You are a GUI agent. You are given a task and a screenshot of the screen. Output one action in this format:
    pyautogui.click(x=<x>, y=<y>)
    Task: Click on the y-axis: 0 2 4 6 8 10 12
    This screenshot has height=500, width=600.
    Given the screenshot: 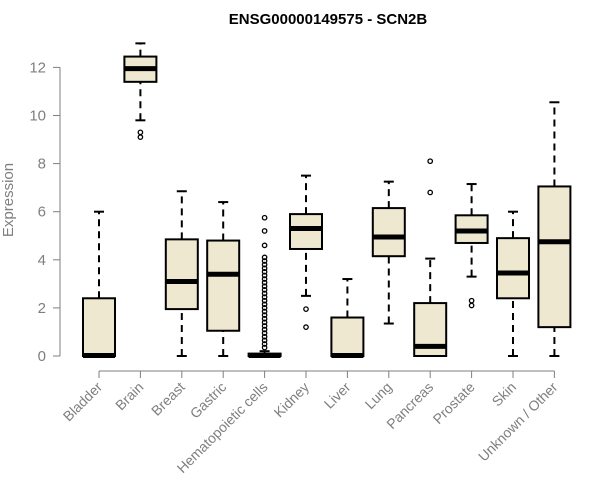 What is the action you would take?
    pyautogui.click(x=45, y=212)
    